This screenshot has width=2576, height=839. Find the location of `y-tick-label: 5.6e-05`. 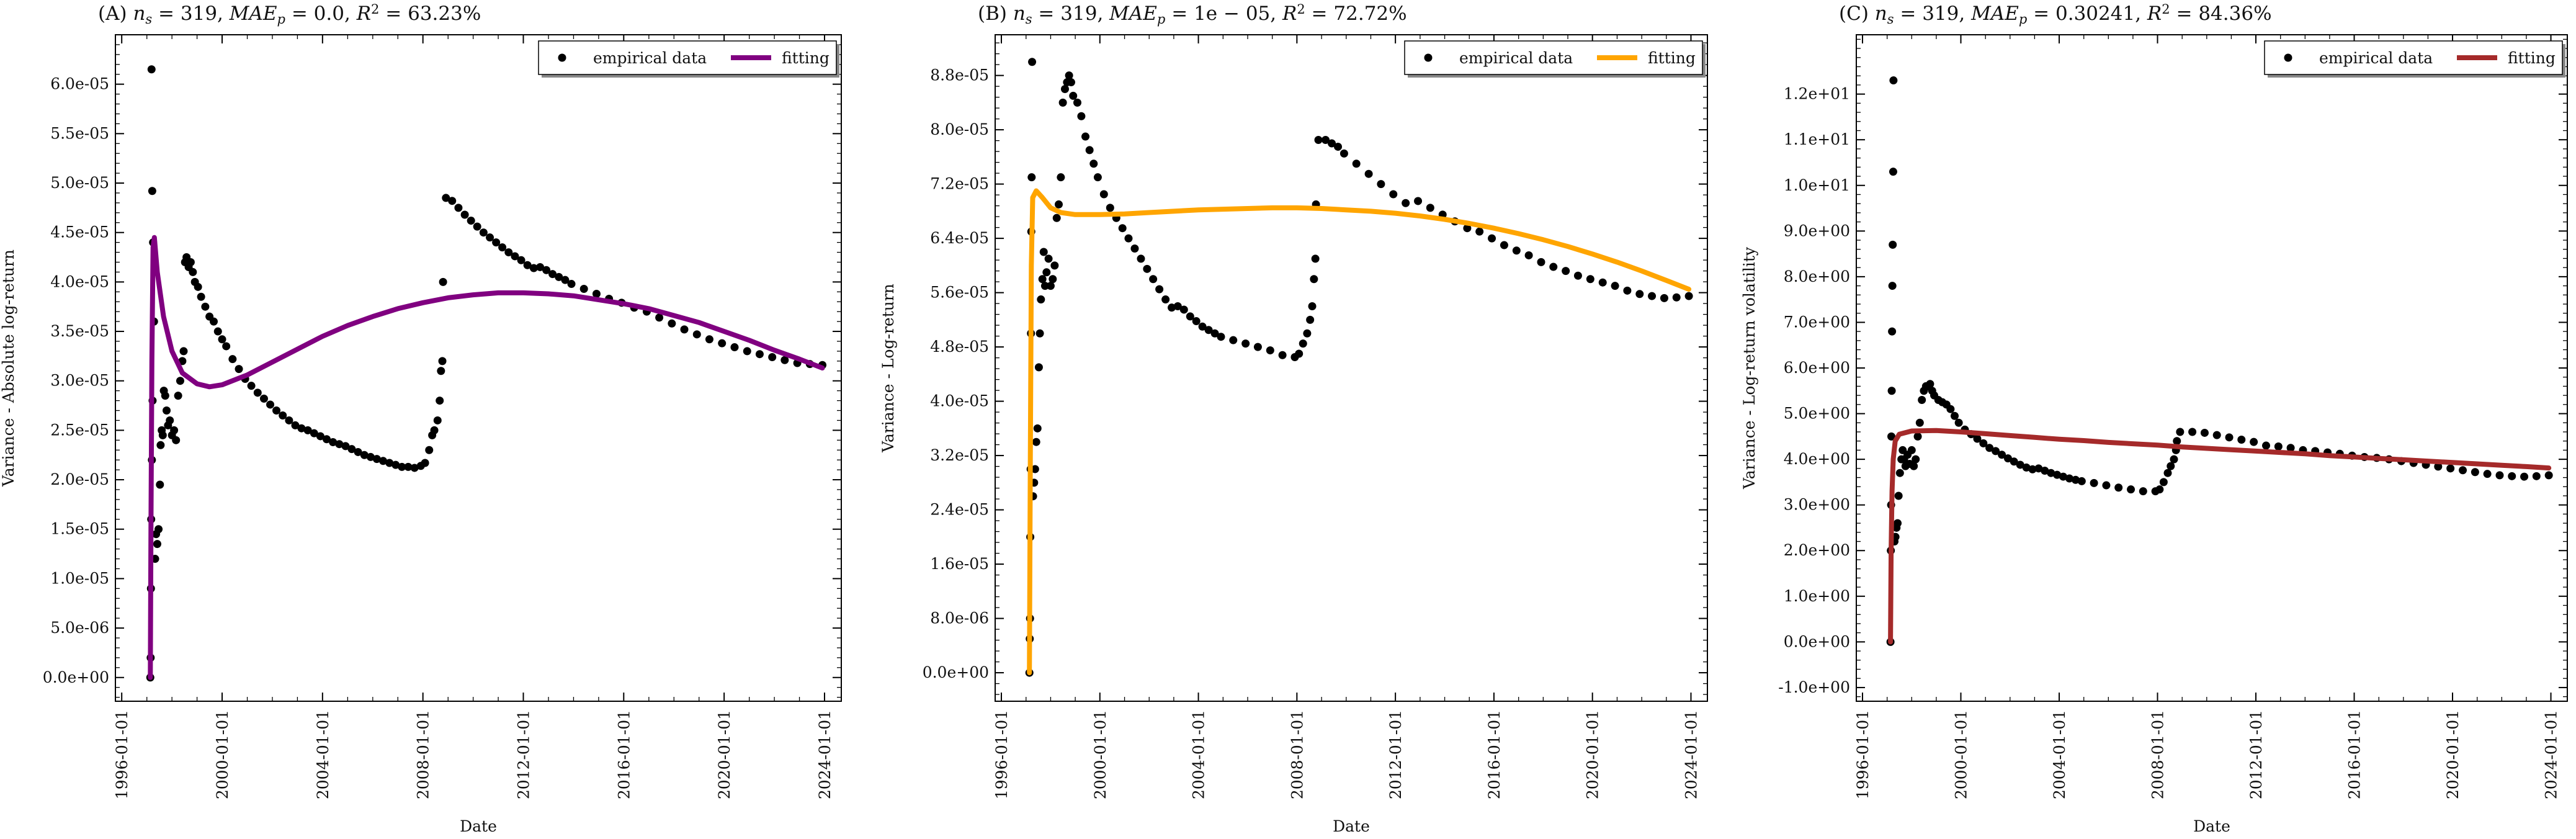

y-tick-label: 5.6e-05 is located at coordinates (959, 293).